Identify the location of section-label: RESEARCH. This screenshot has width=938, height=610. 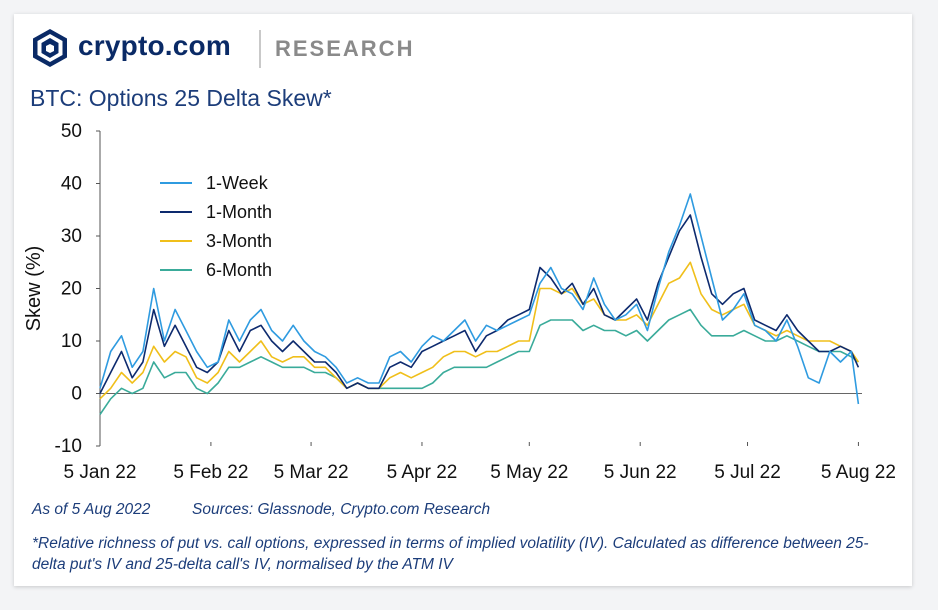
(345, 48).